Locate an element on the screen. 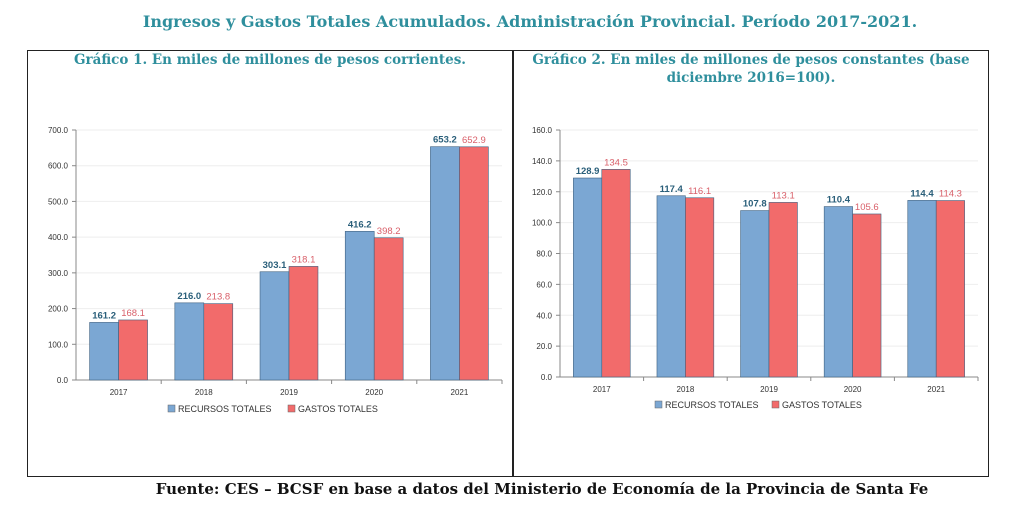  data-label: 117.4 is located at coordinates (672, 189).